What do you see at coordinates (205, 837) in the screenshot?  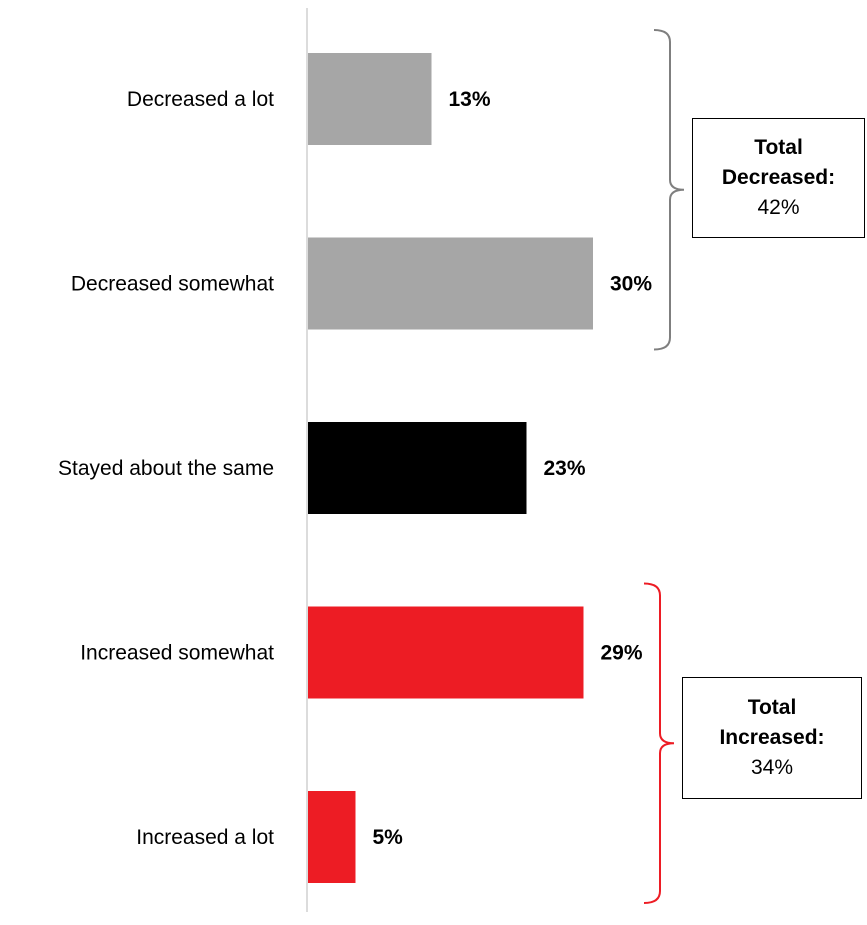 I see `category-label-increased-a-lot: Increased a lot` at bounding box center [205, 837].